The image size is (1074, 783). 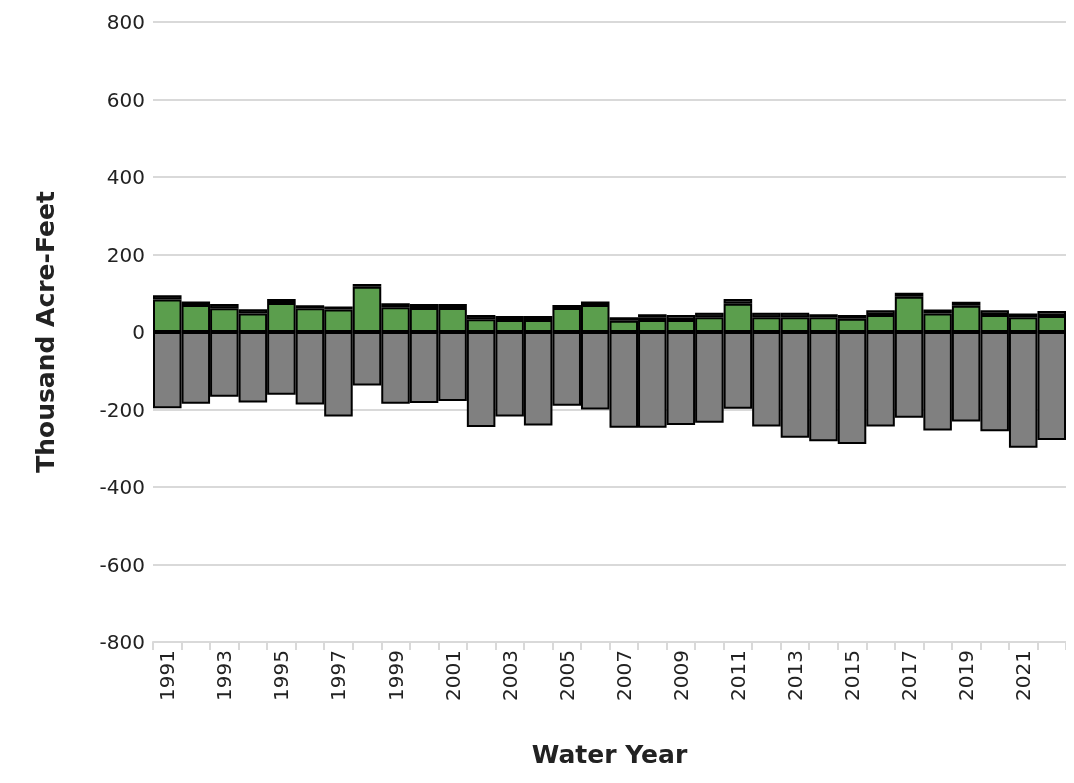 What do you see at coordinates (966, 675) in the screenshot?
I see `x-tick-label: 2019` at bounding box center [966, 675].